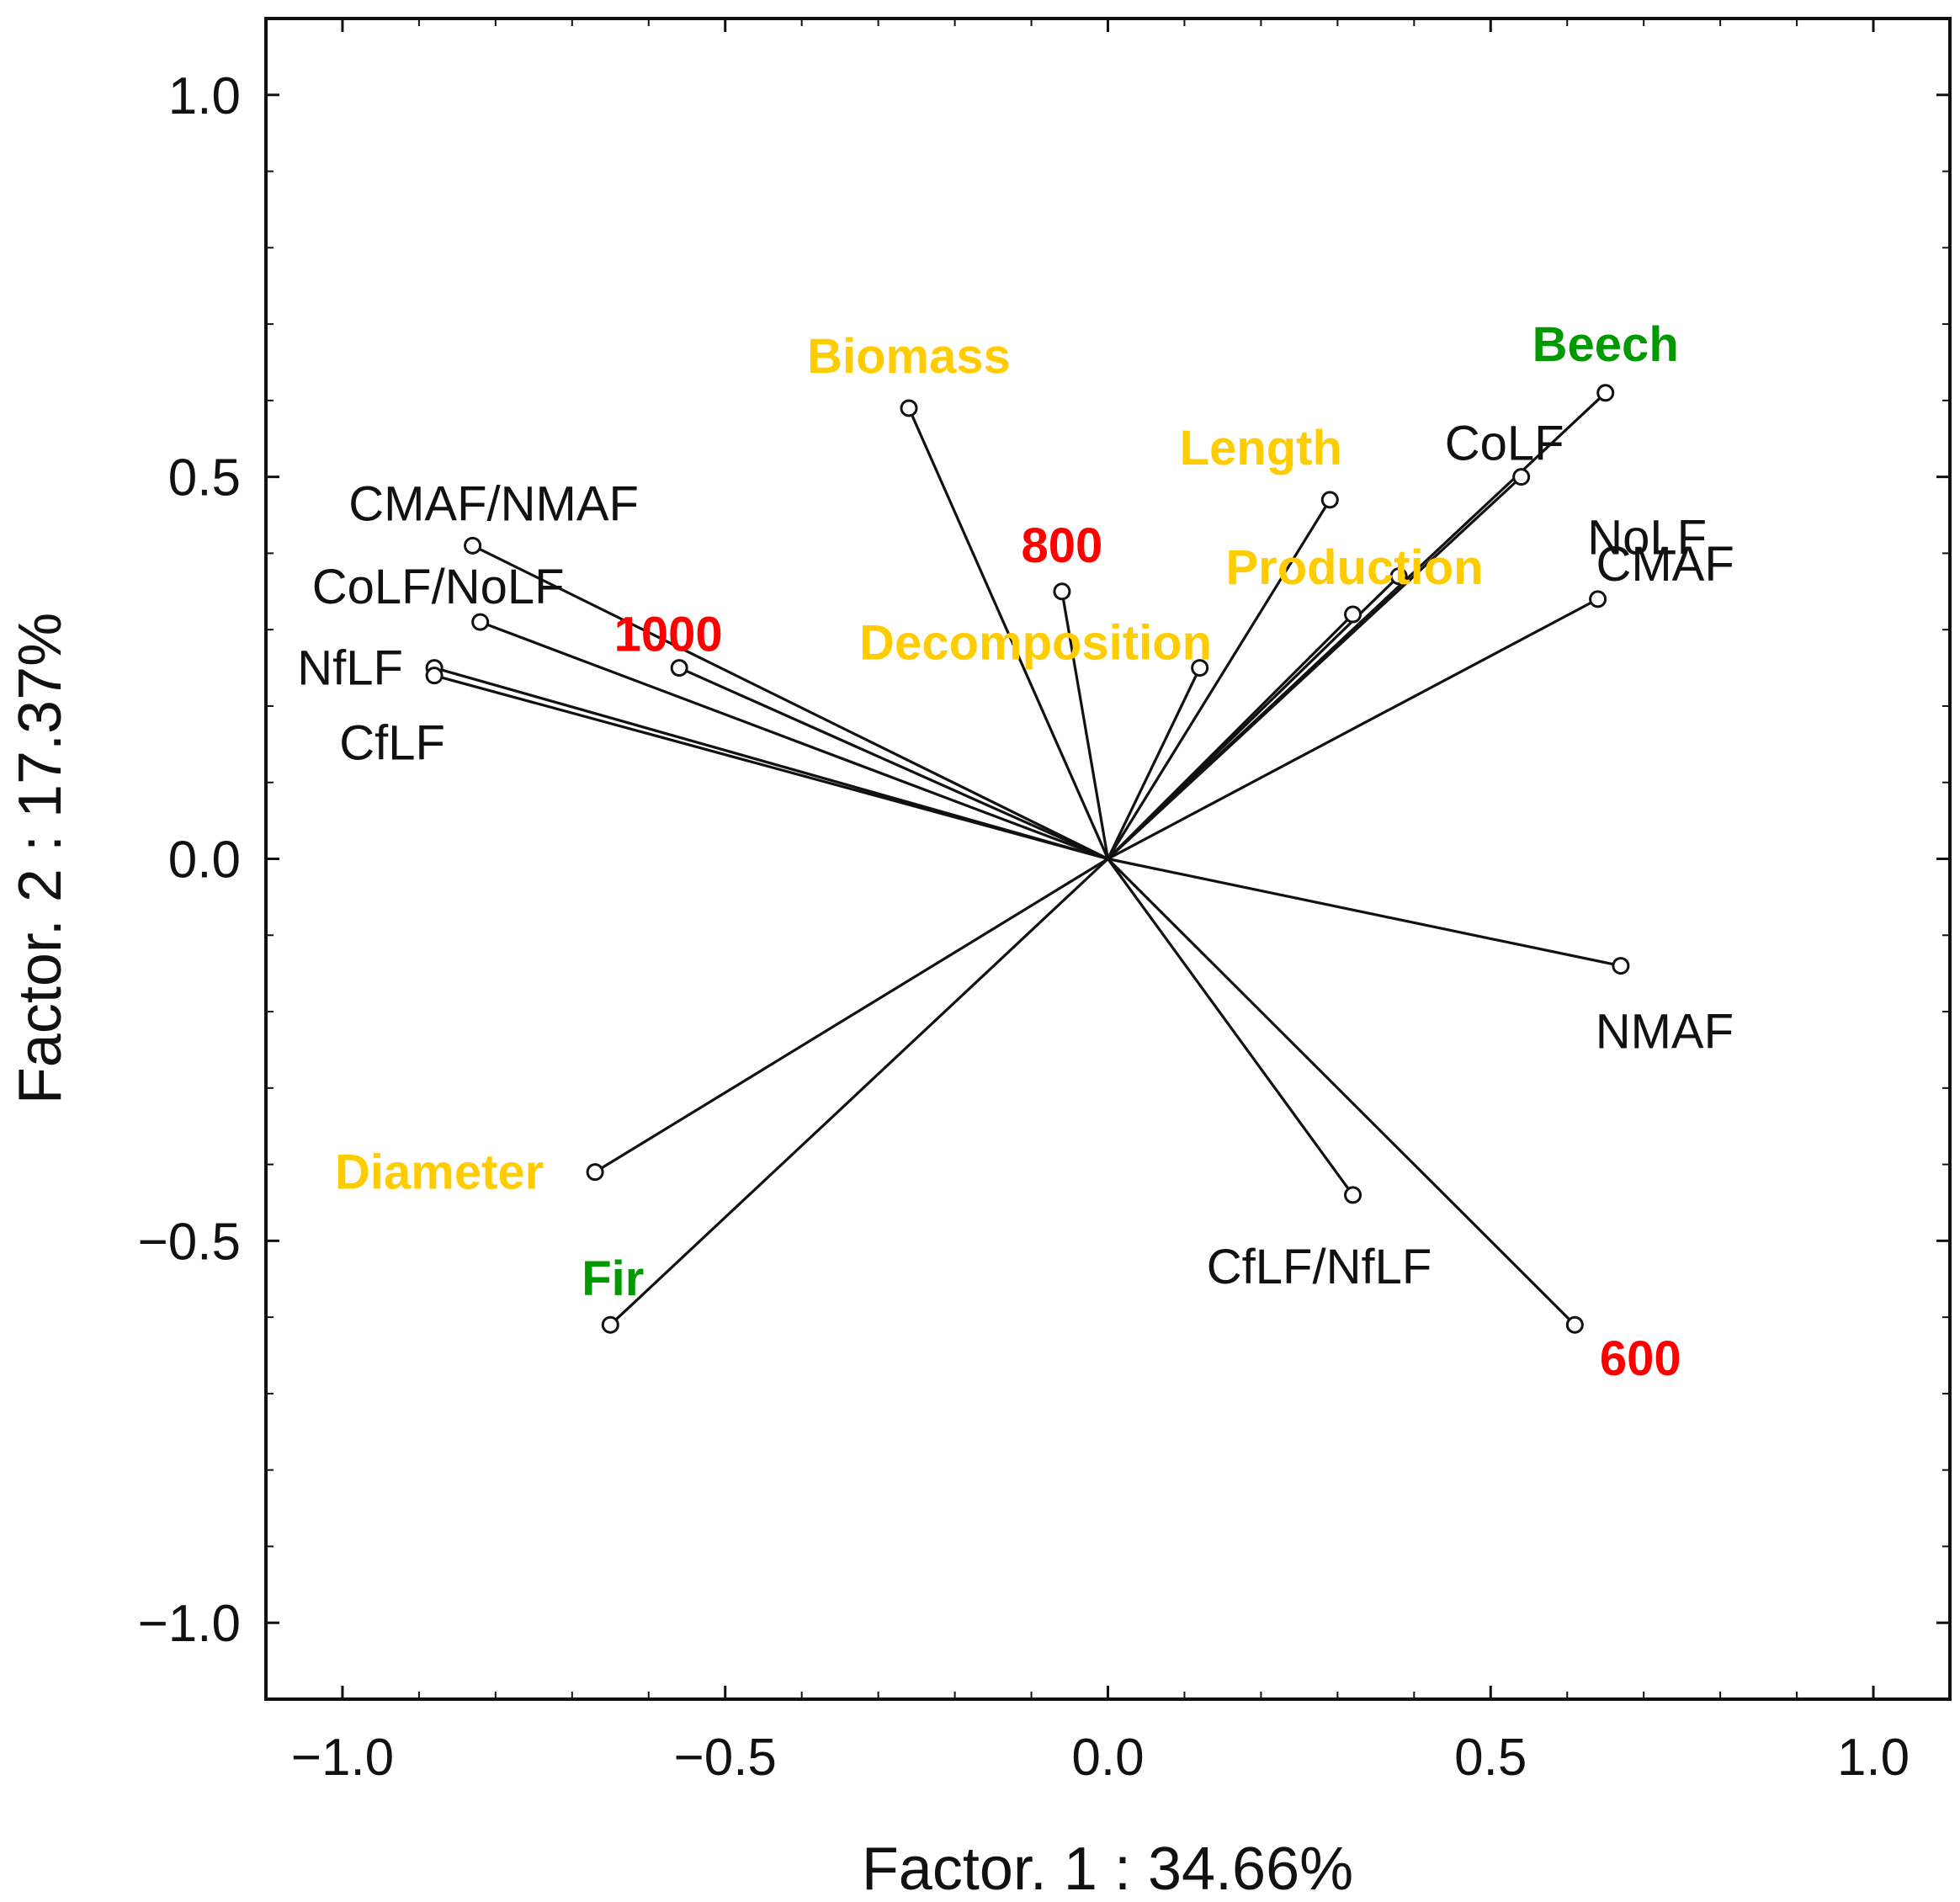 The width and height of the screenshot is (1960, 1902). Describe the element at coordinates (1107, 1758) in the screenshot. I see `x-tick-label: 0.0` at that location.